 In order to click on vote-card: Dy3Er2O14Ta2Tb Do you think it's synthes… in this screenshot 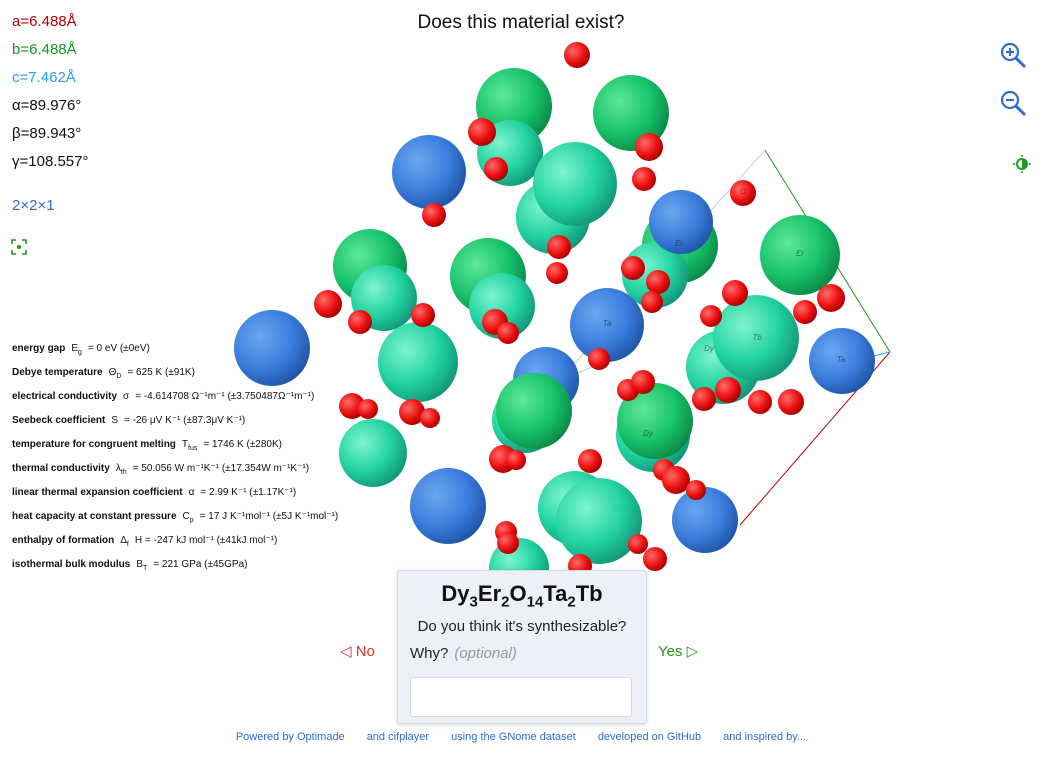, I will do `click(522, 647)`.